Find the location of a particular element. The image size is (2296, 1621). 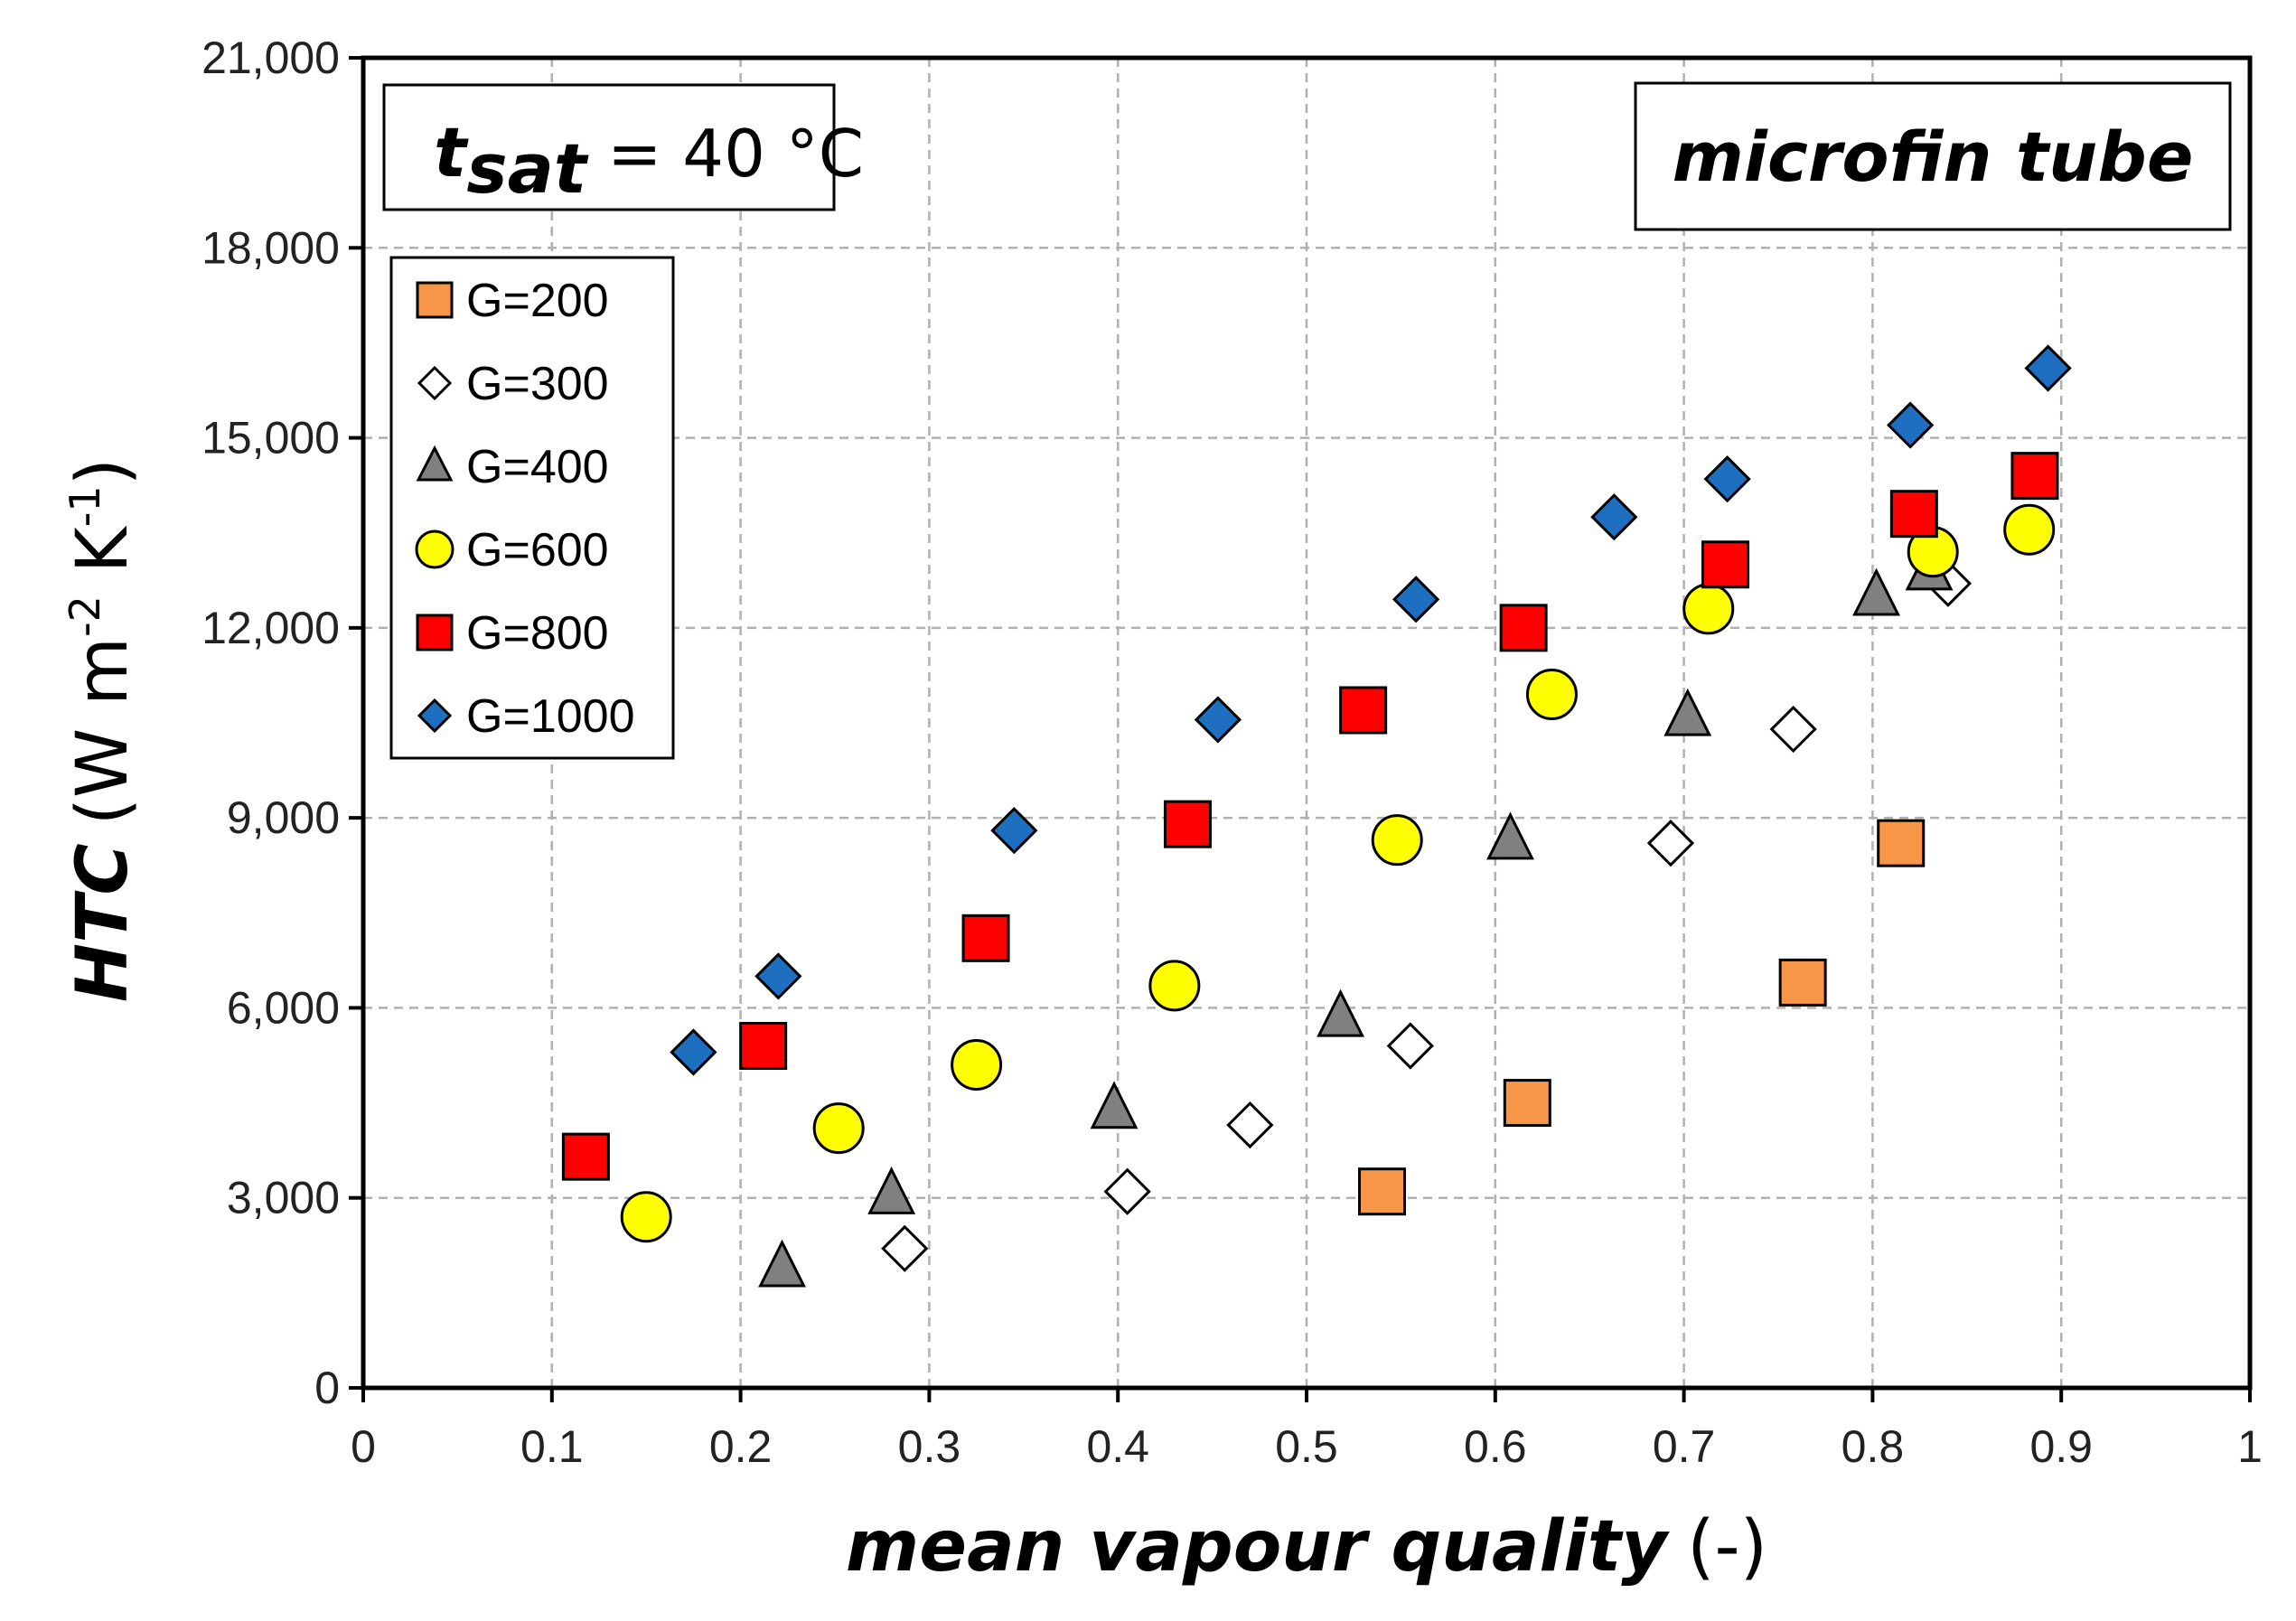

tsat-annotation-text: tsat = 40 °C is located at coordinates (649, 160).